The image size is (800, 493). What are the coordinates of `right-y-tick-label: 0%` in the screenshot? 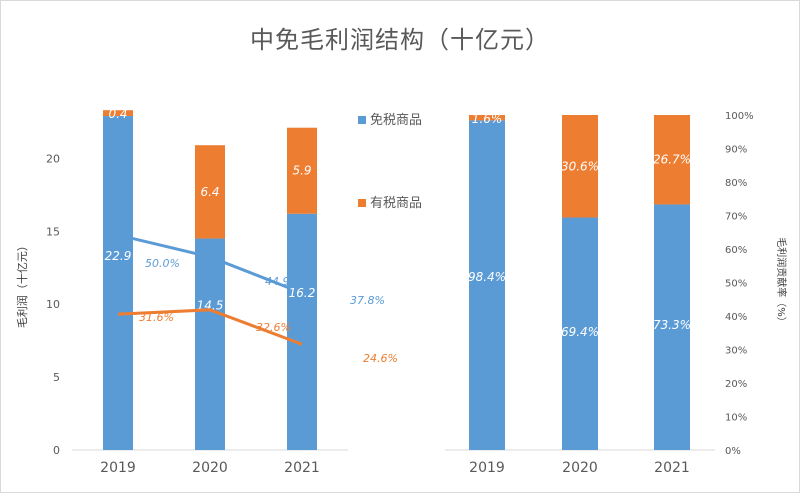 It's located at (733, 451).